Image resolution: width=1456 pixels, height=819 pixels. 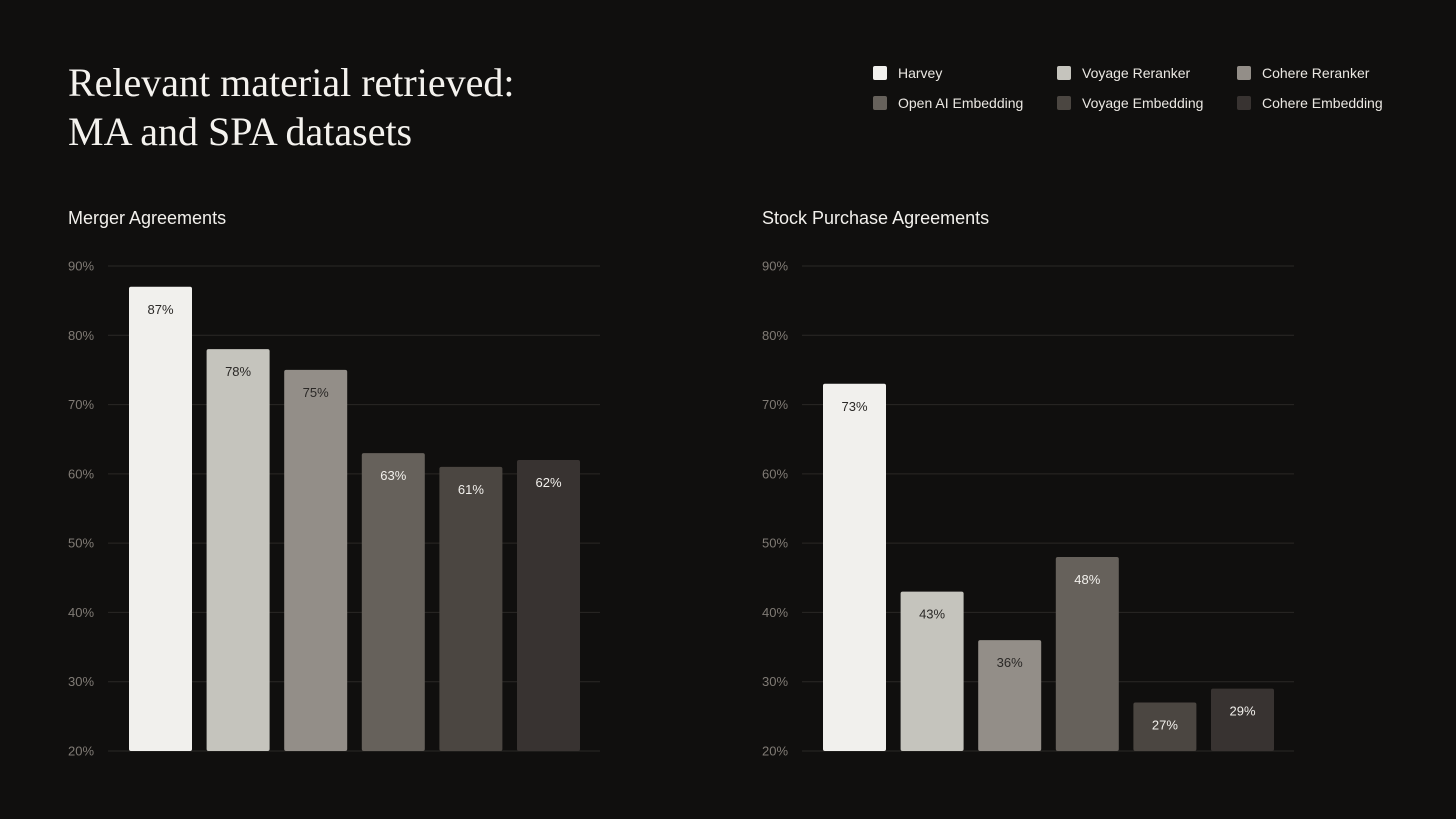 What do you see at coordinates (854, 406) in the screenshot?
I see `bar-value-label: 73%` at bounding box center [854, 406].